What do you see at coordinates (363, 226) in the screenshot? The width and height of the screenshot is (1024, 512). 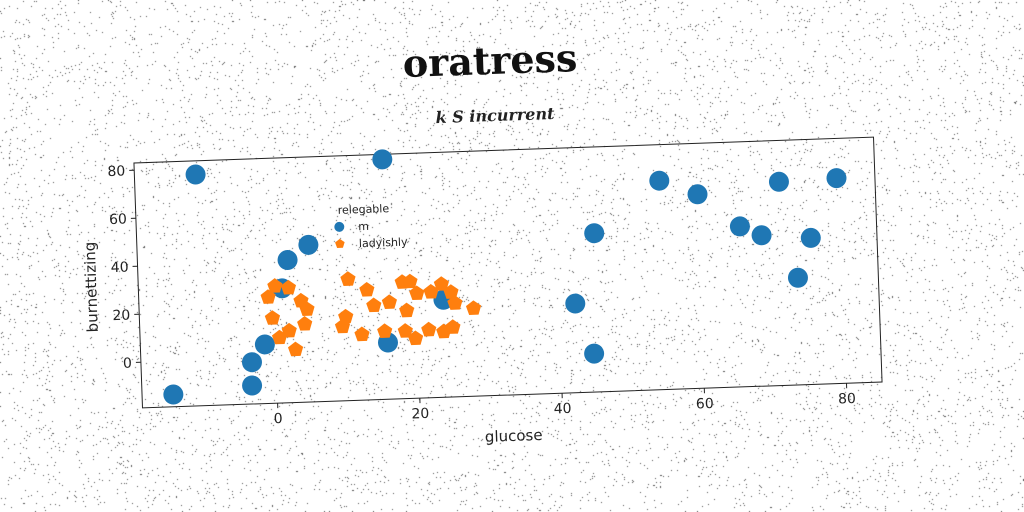 I see `legend-label-m: m` at bounding box center [363, 226].